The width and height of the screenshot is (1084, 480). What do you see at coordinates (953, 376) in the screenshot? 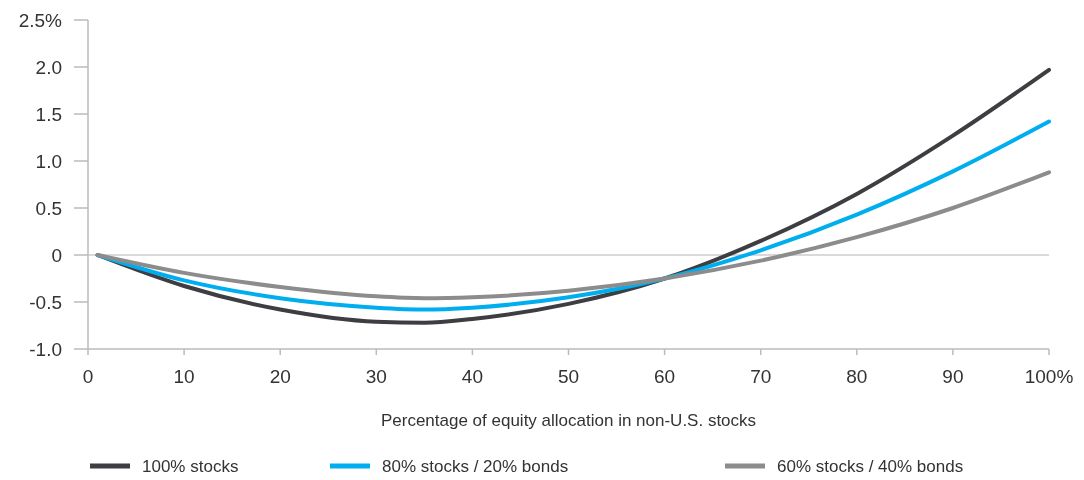
I see `x-tick-label: 90` at bounding box center [953, 376].